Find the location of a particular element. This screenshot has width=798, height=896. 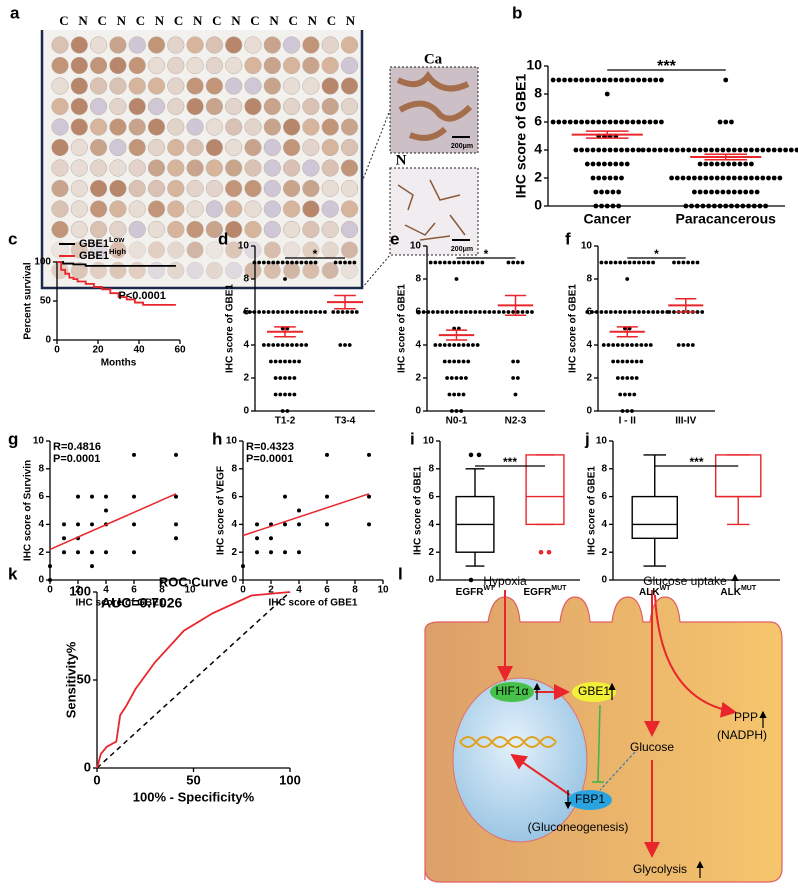

y-tick-label: 6 is located at coordinates (589, 312).